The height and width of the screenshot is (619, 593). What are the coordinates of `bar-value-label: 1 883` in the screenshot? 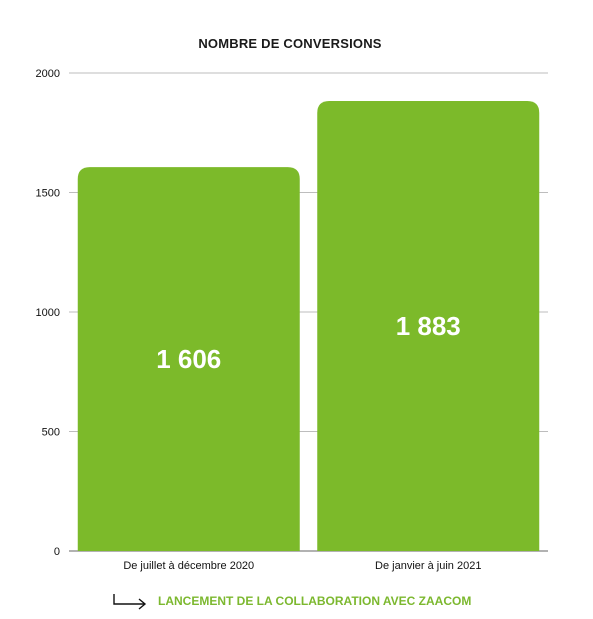 It's located at (428, 326).